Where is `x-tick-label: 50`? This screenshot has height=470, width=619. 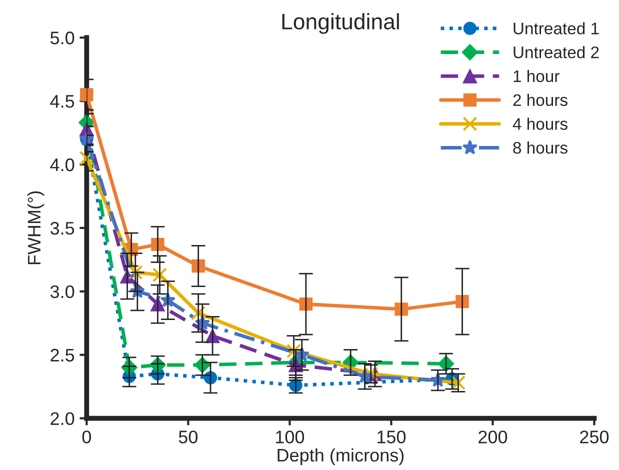
x-tick-label: 50 is located at coordinates (188, 437).